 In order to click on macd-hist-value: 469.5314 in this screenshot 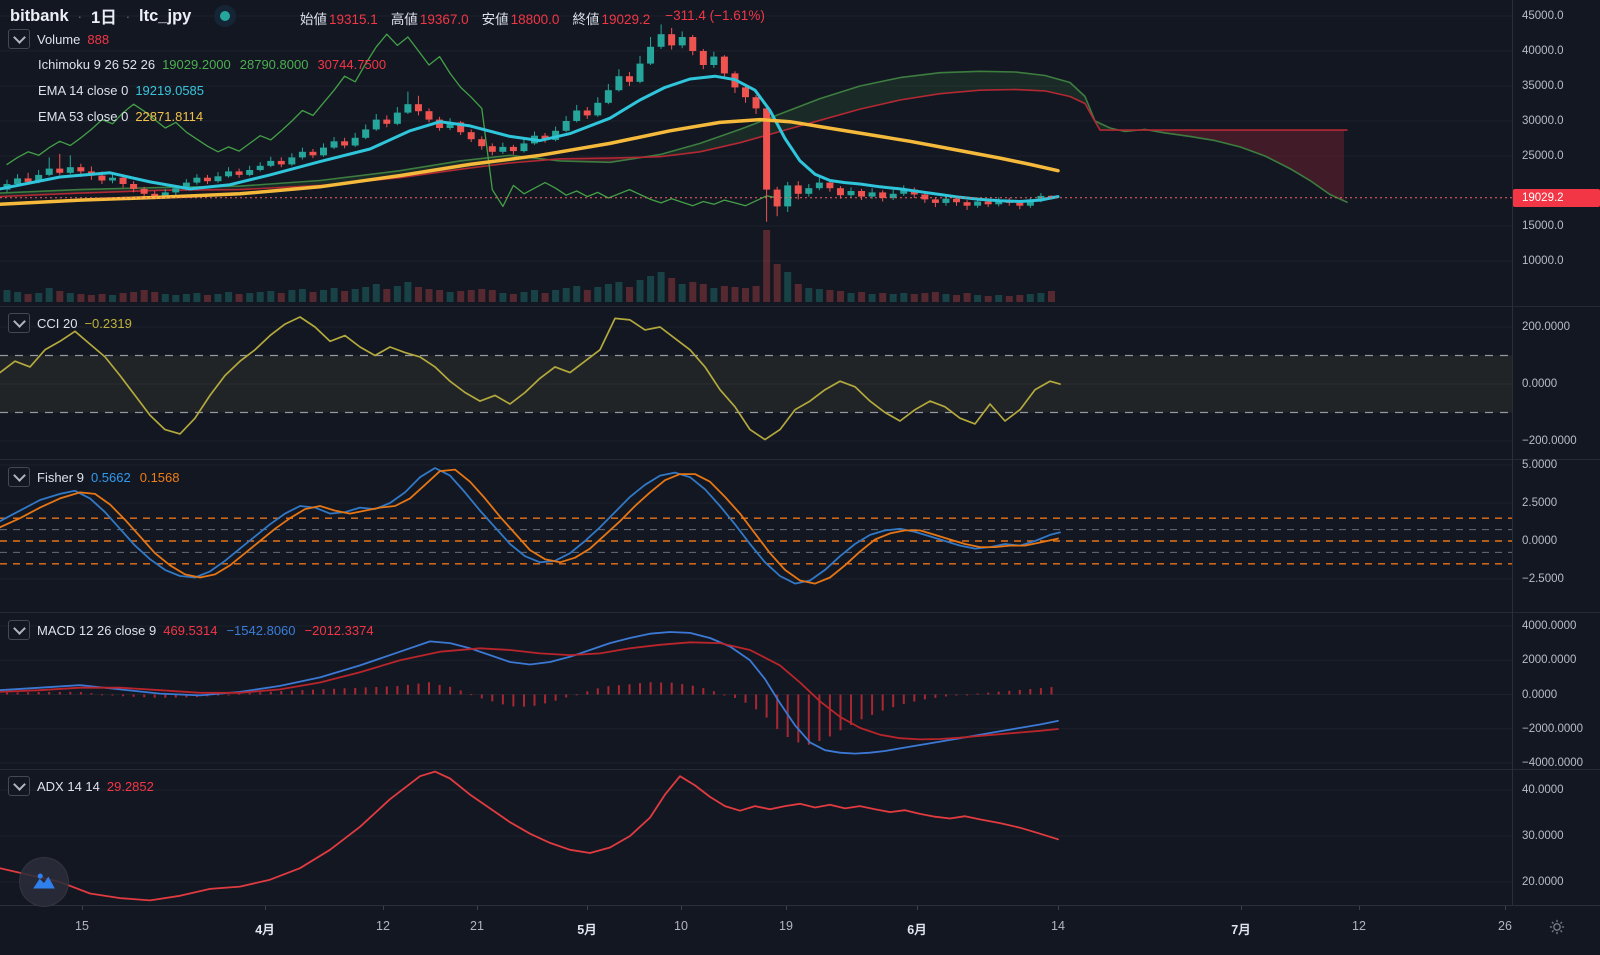, I will do `click(190, 630)`.